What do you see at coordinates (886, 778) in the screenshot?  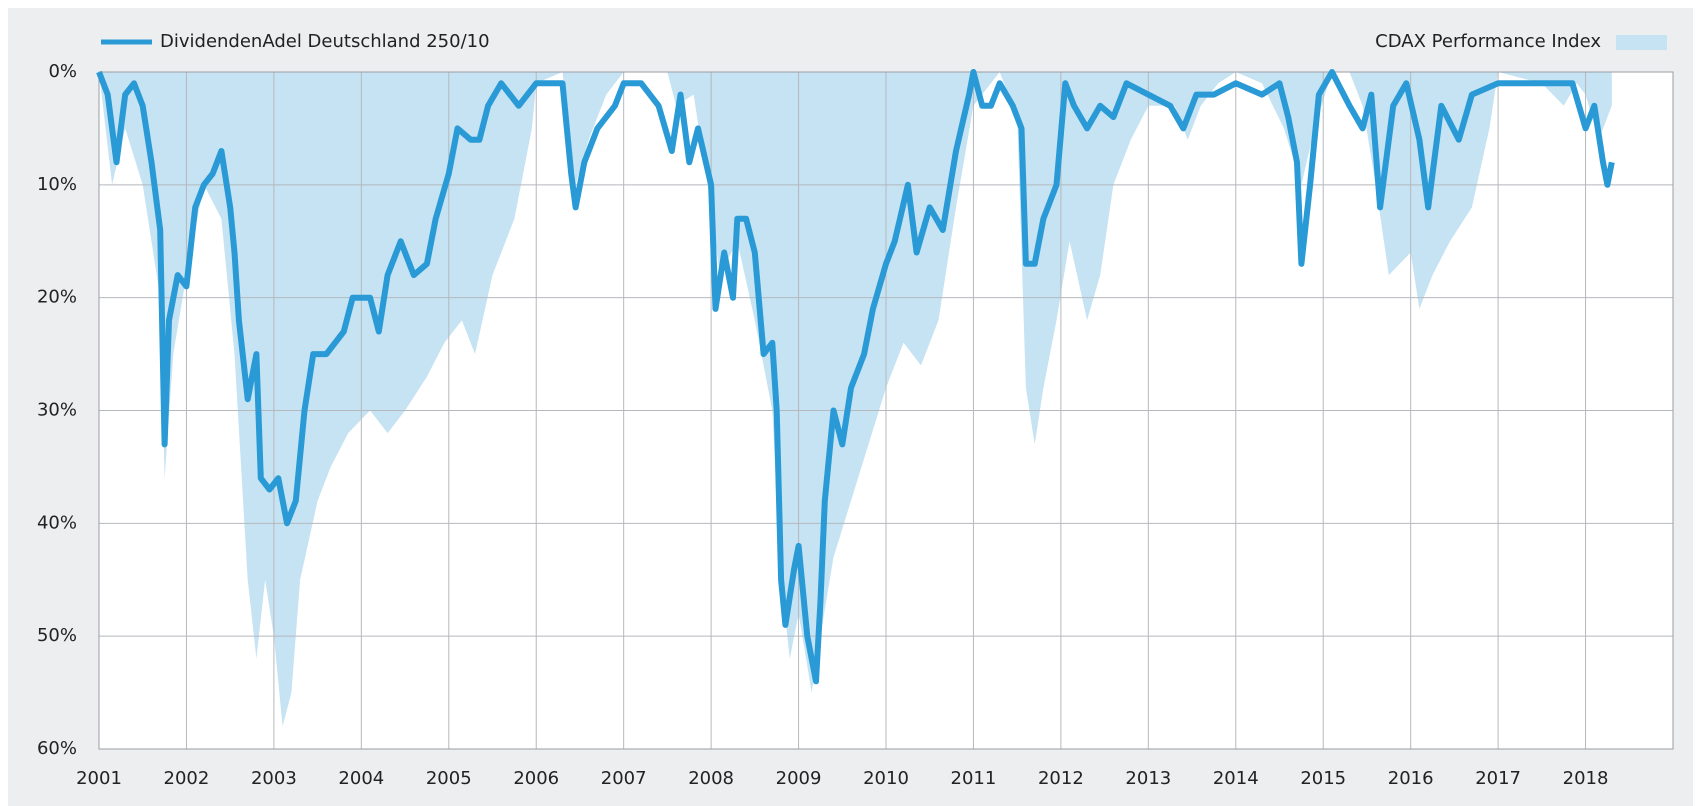 I see `x-tick-label: 2010` at bounding box center [886, 778].